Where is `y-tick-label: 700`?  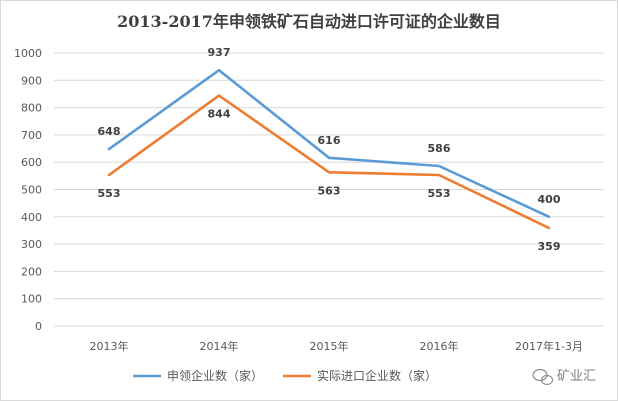
y-tick-label: 700 is located at coordinates (31, 135).